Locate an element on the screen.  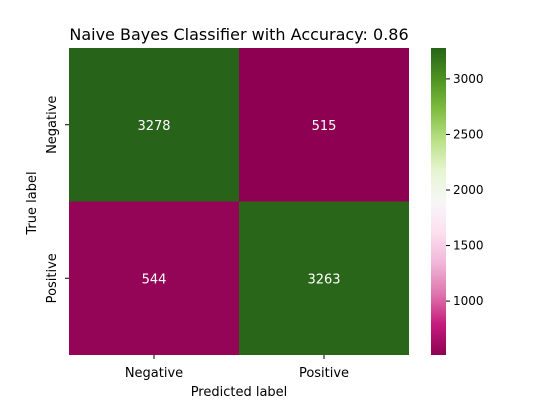
colorbar-tick-label-0: 1000 is located at coordinates (468, 301).